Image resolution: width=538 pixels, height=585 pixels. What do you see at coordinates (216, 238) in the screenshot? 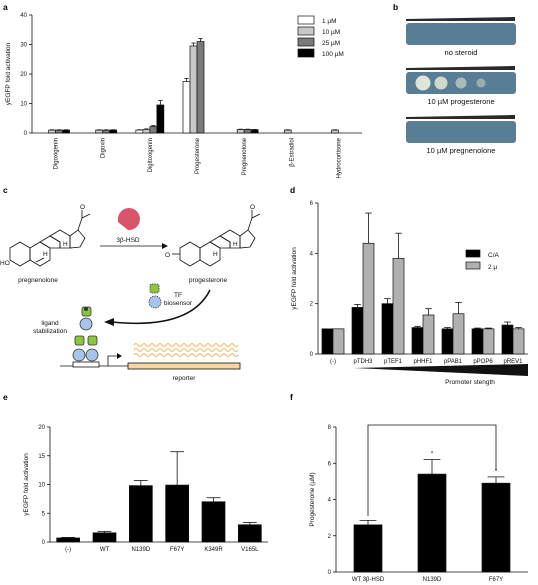
I see `progesterone-structure` at bounding box center [216, 238].